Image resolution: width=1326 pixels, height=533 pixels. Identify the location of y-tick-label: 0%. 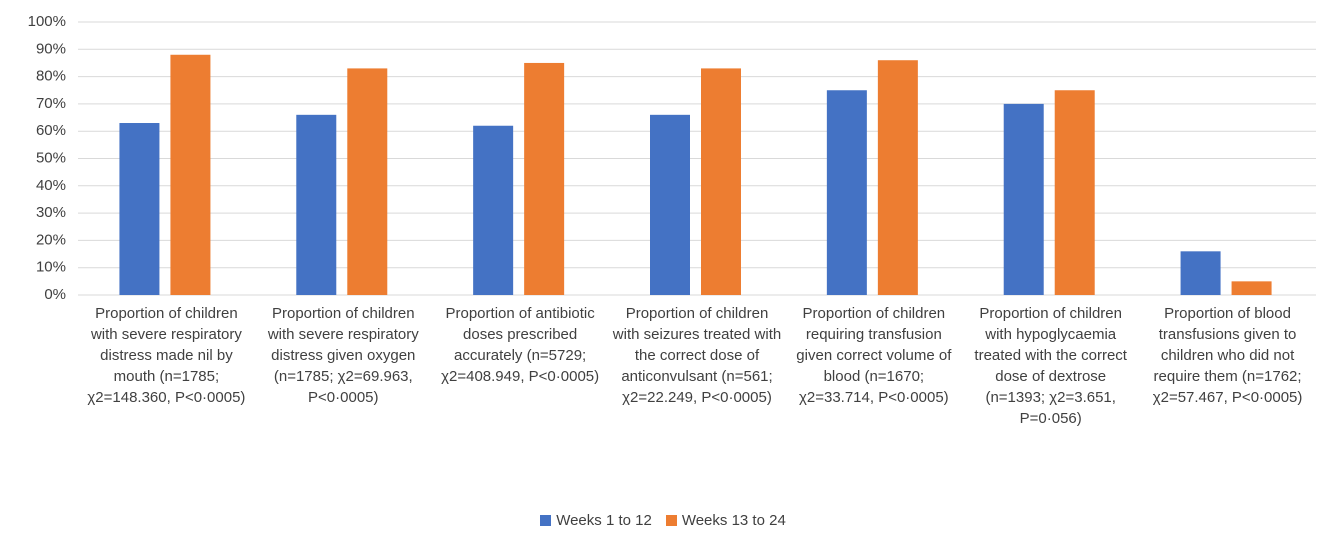
(55, 294).